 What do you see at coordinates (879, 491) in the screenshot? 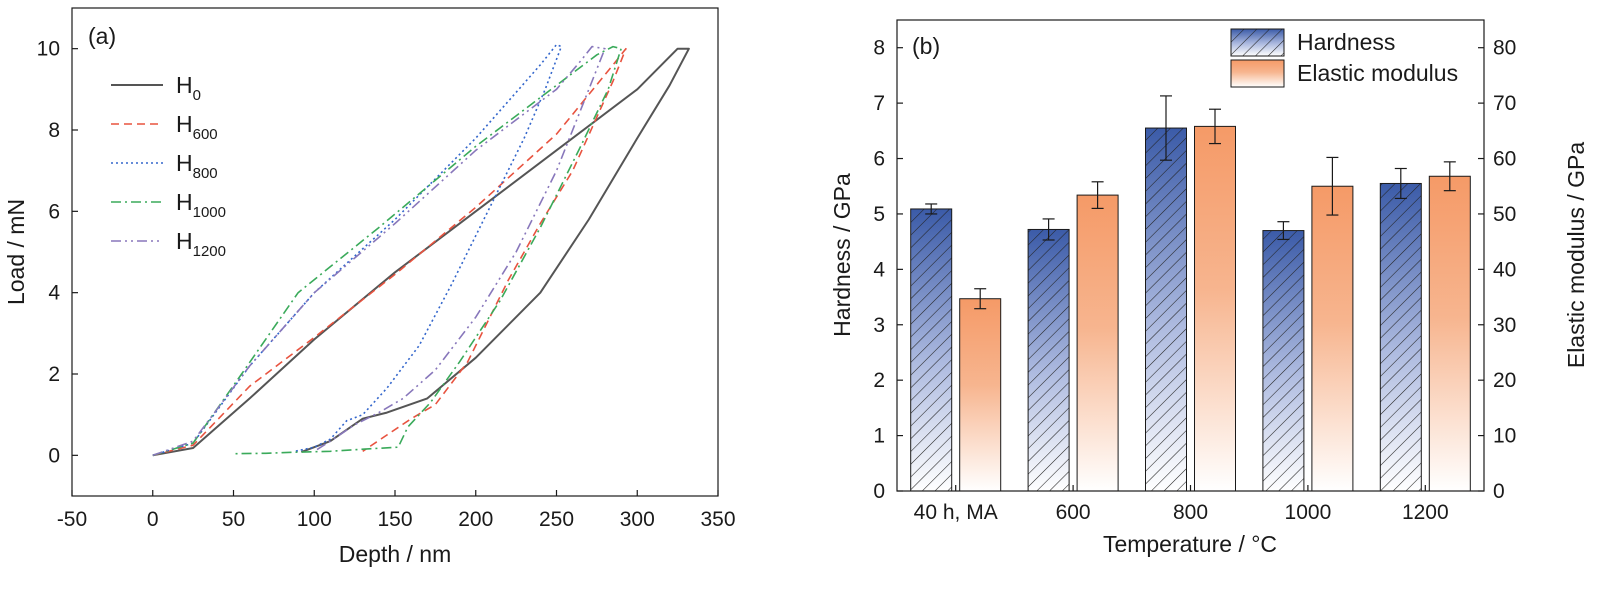
I see `left-y-tick-label: 0` at bounding box center [879, 491].